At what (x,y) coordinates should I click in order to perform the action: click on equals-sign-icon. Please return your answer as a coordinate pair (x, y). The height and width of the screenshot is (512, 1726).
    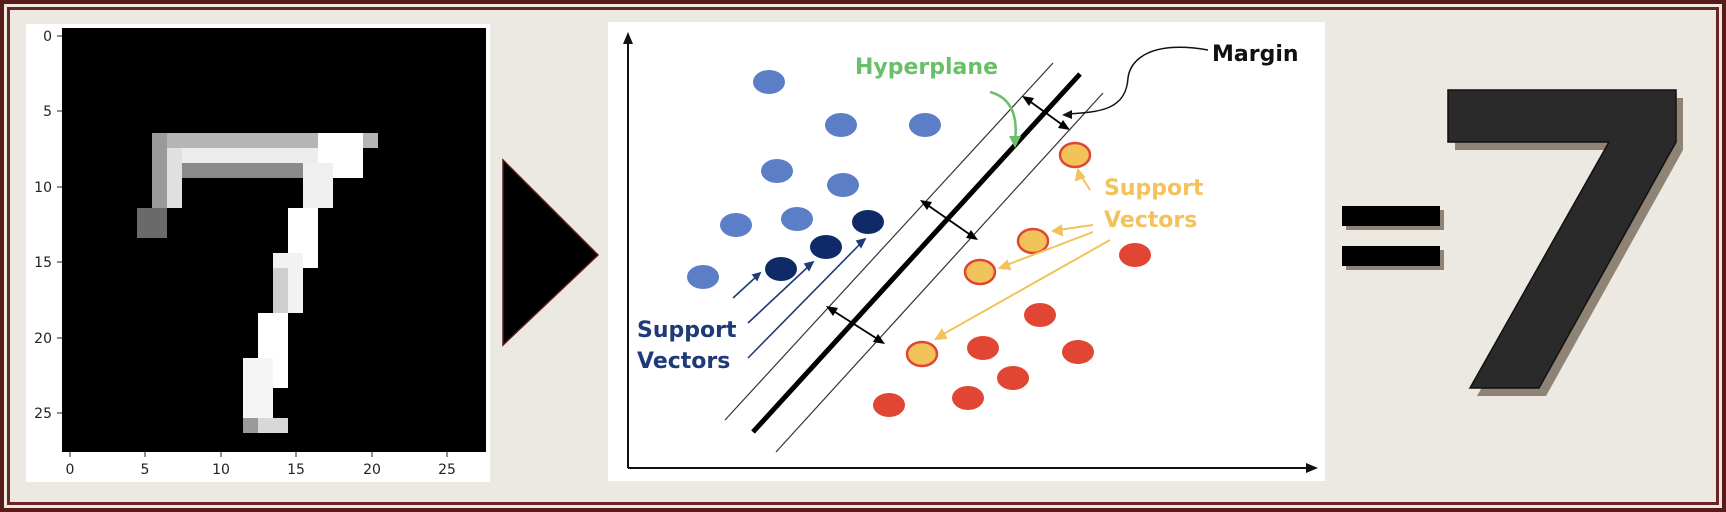
    Looking at the image, I should click on (1393, 238).